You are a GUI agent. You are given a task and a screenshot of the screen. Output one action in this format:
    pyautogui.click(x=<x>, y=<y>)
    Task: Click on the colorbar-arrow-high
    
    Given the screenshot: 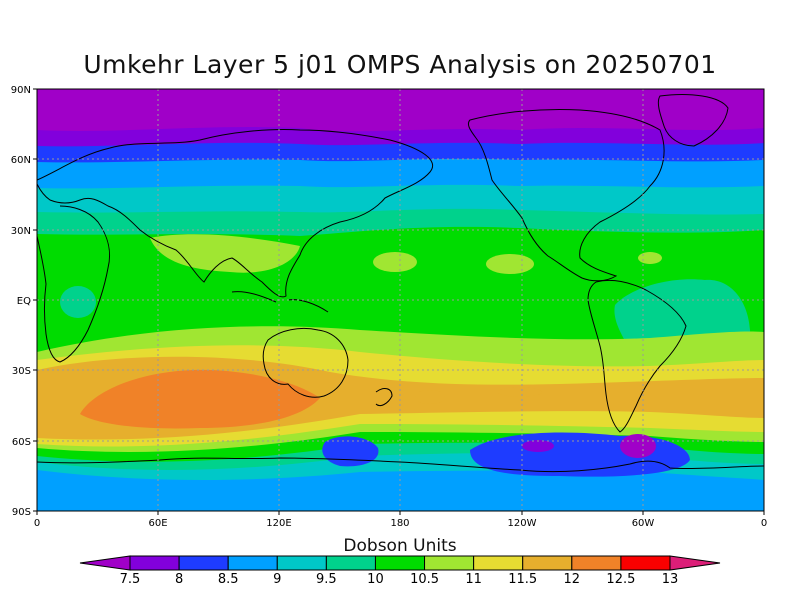 What is the action you would take?
    pyautogui.click(x=695, y=563)
    